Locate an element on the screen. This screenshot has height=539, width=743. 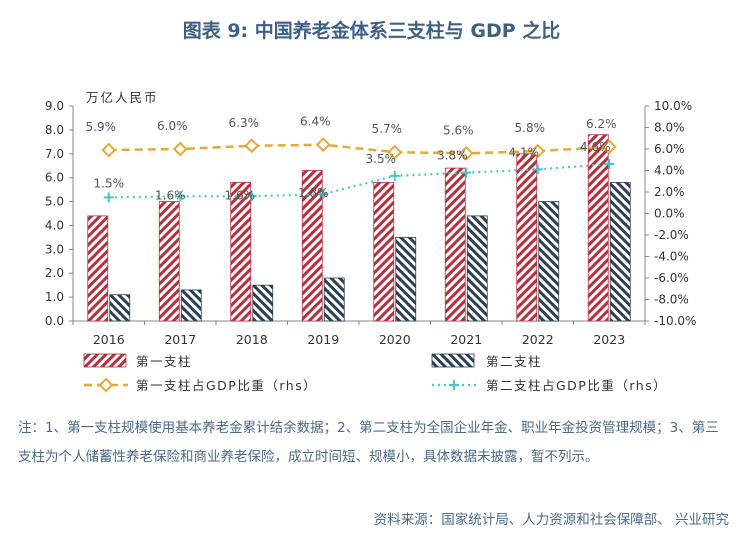
y2-tick-label: -2.0% is located at coordinates (671, 235).